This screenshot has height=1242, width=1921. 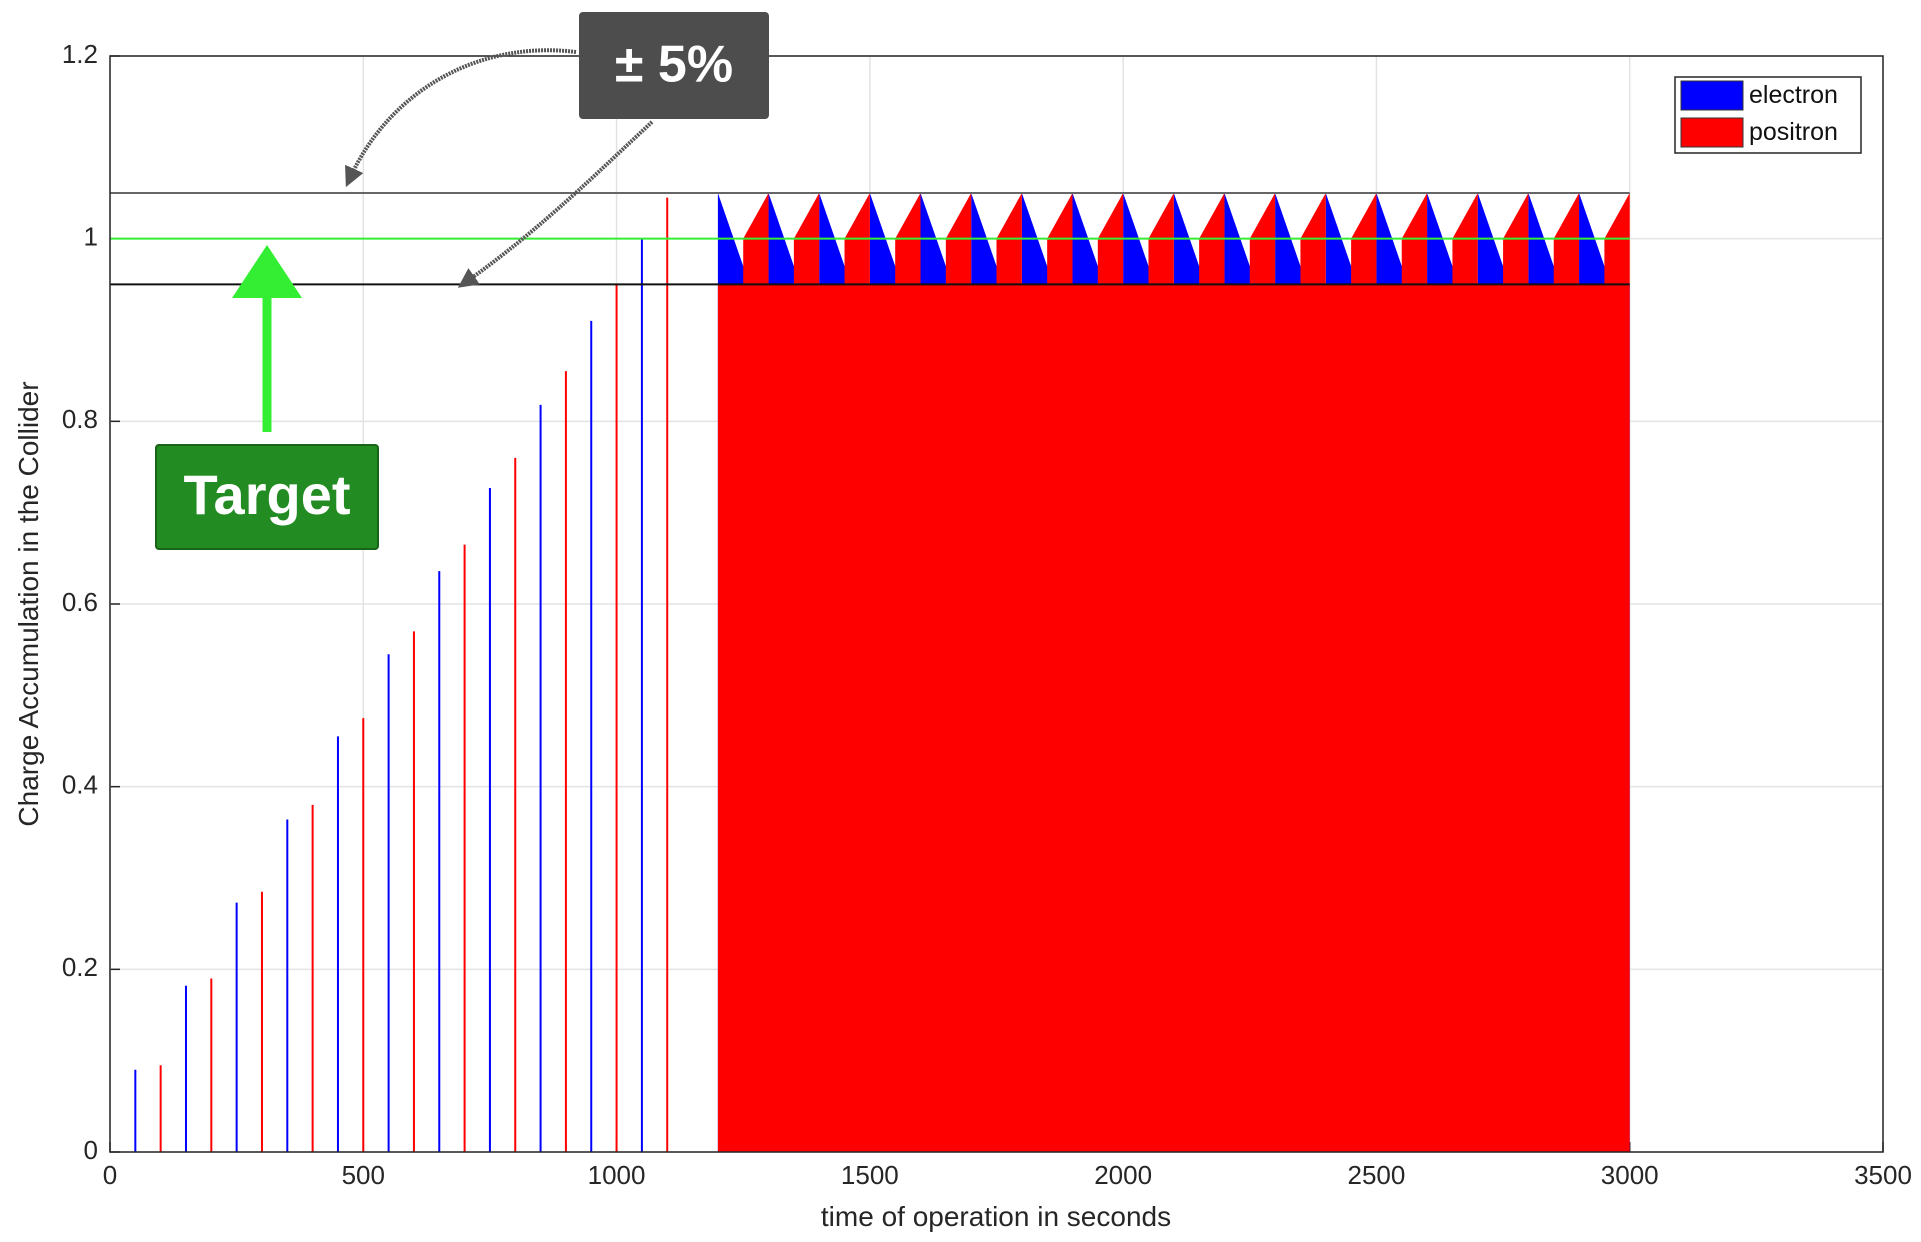 What do you see at coordinates (110, 1175) in the screenshot?
I see `x-tick-label: 0` at bounding box center [110, 1175].